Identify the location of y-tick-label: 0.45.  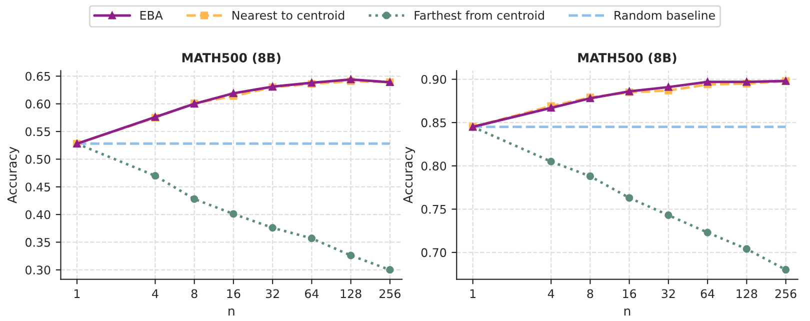
(38, 187).